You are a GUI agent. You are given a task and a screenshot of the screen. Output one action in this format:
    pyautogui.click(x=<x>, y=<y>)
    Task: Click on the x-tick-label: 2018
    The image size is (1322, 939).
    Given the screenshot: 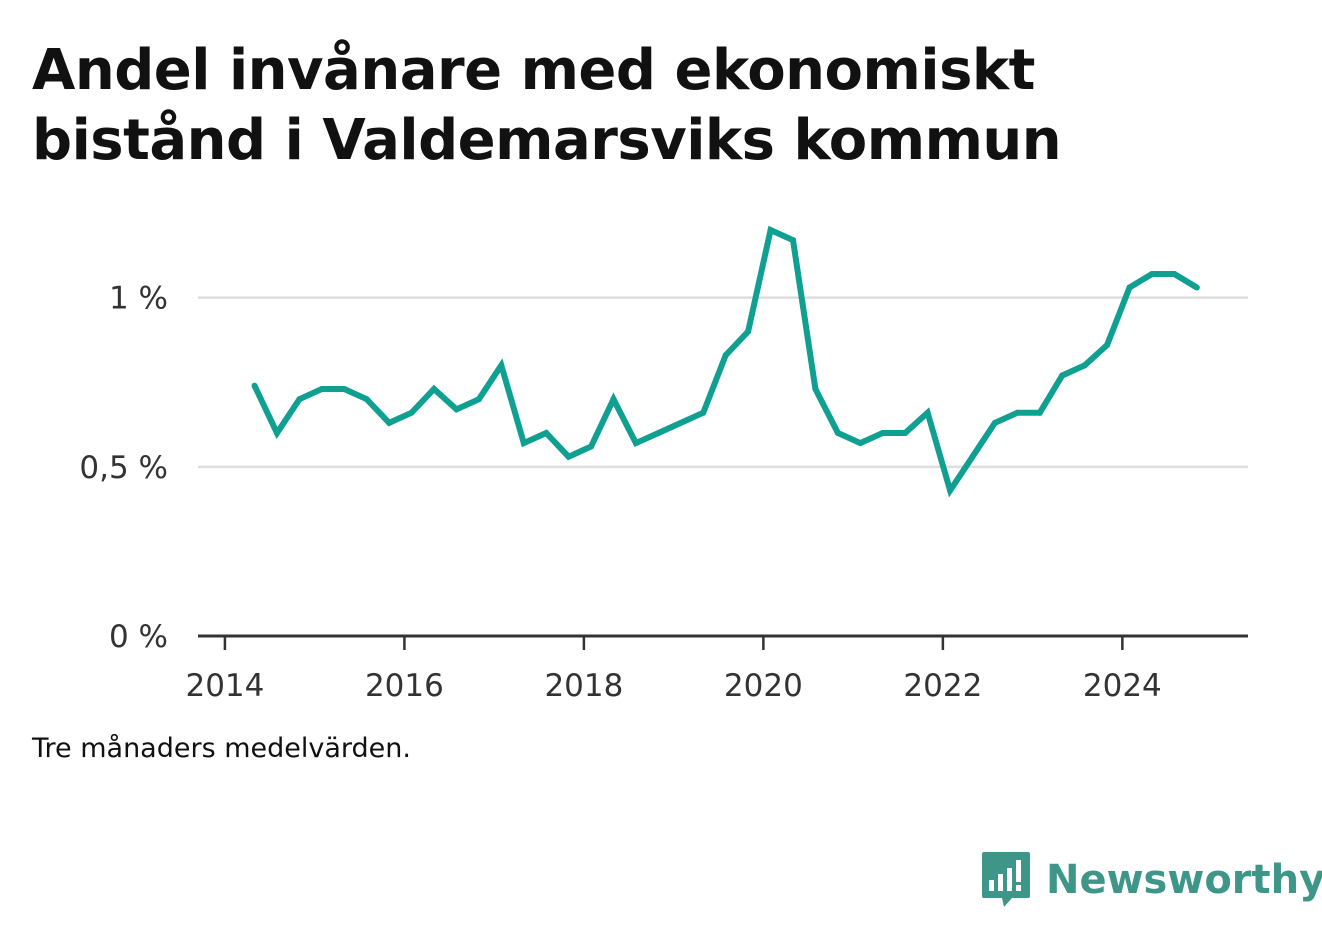 What is the action you would take?
    pyautogui.click(x=583, y=686)
    